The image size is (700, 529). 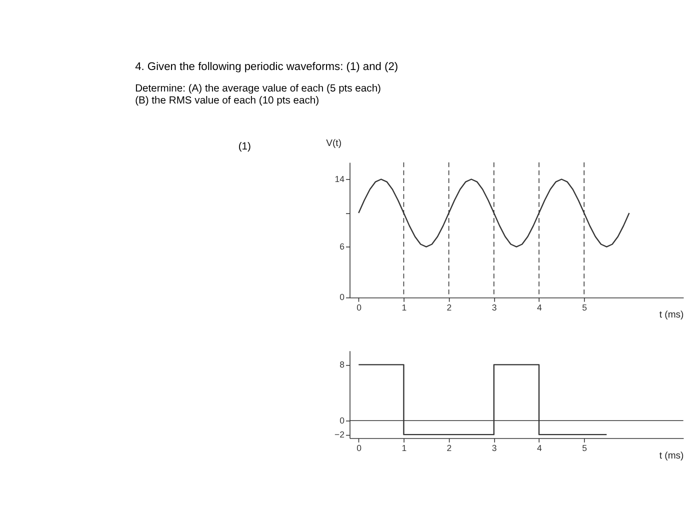 I want to click on y-tick-label: −2, so click(x=339, y=434).